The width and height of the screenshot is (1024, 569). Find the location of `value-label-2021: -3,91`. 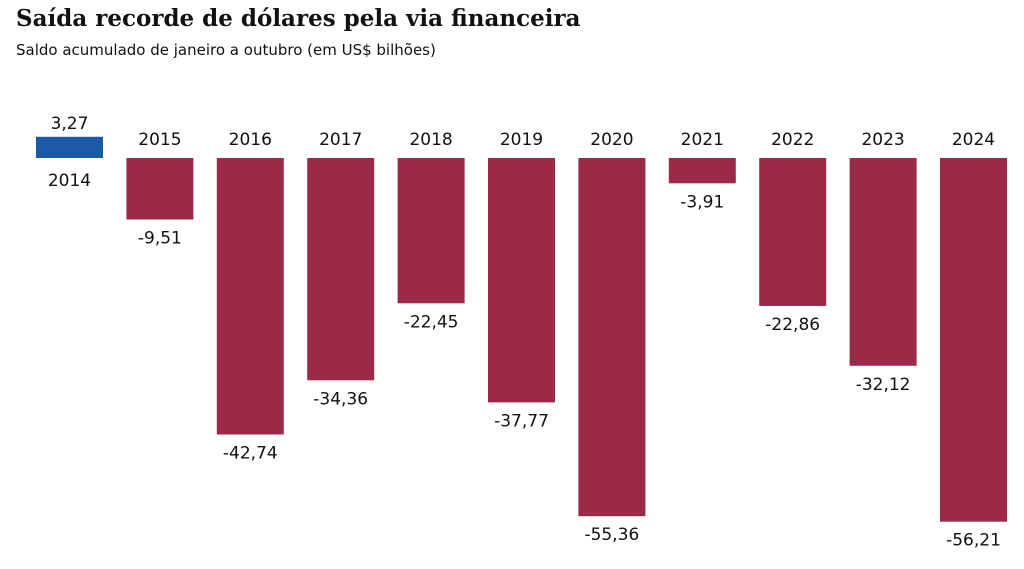

value-label-2021: -3,91 is located at coordinates (702, 202).